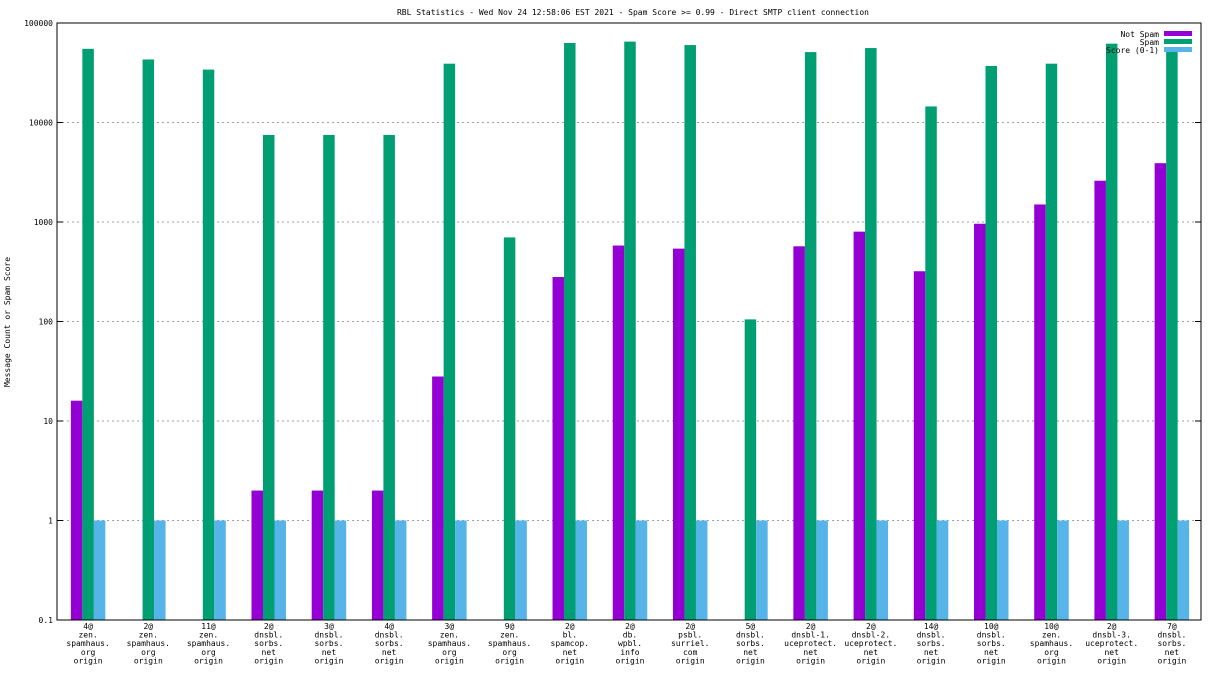 This screenshot has width=1216, height=684. Describe the element at coordinates (1178, 49) in the screenshot. I see `legend-swatch` at that location.